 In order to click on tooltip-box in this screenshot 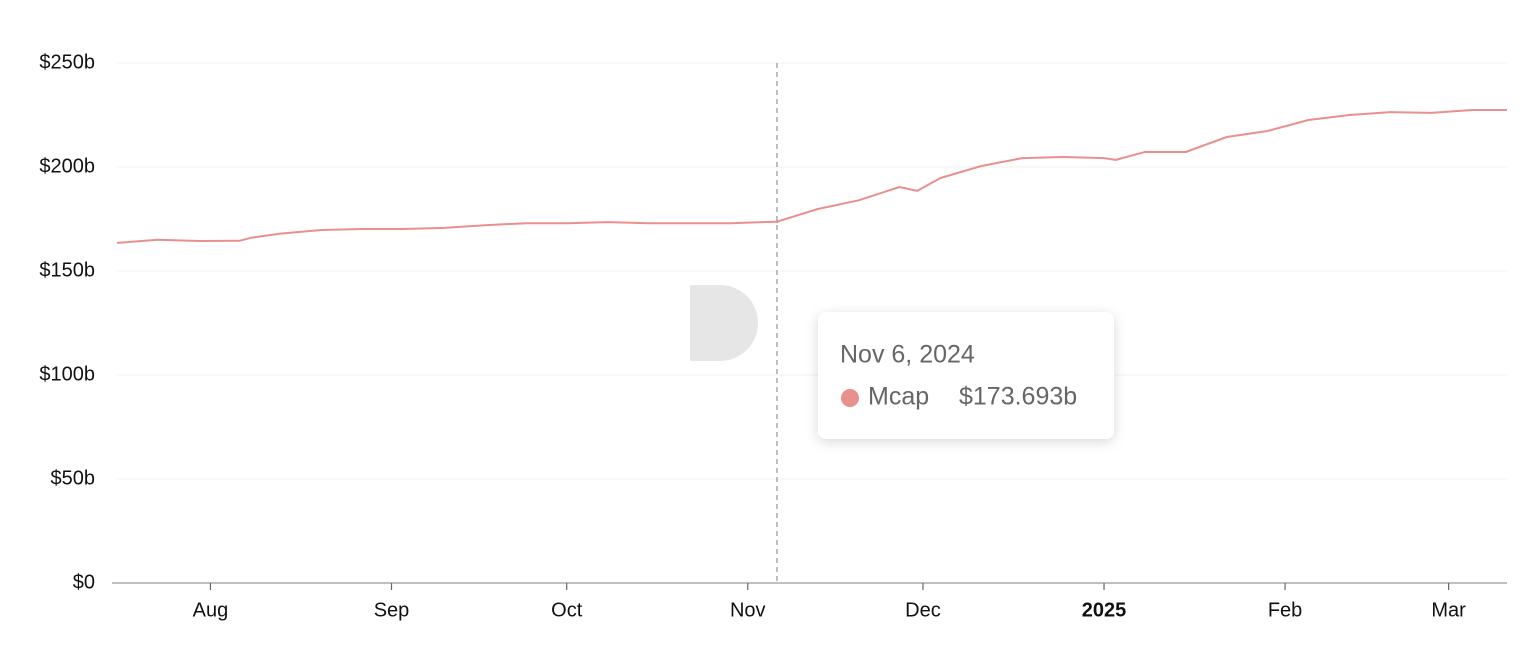, I will do `click(966, 375)`.